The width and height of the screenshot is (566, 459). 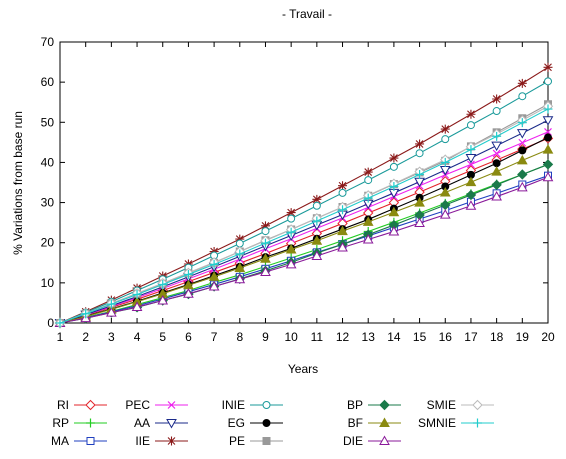 What do you see at coordinates (137, 405) in the screenshot?
I see `legend-label-pec: PEC` at bounding box center [137, 405].